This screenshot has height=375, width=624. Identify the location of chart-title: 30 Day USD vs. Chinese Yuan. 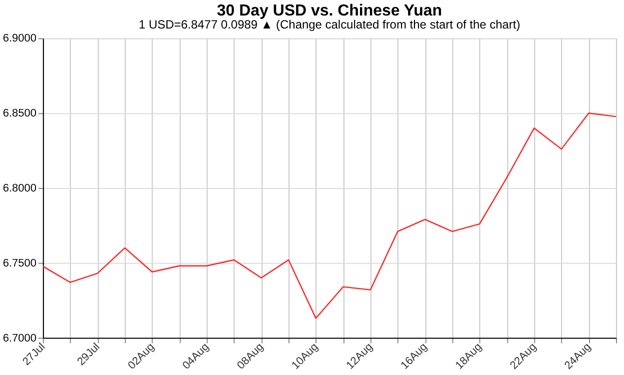
(329, 11).